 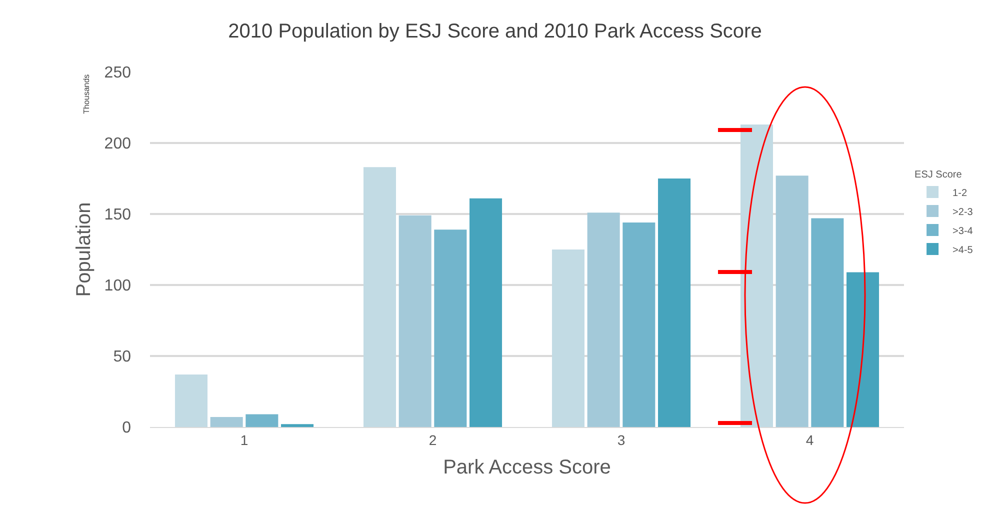 I want to click on legend-label: >3-4, so click(x=963, y=231).